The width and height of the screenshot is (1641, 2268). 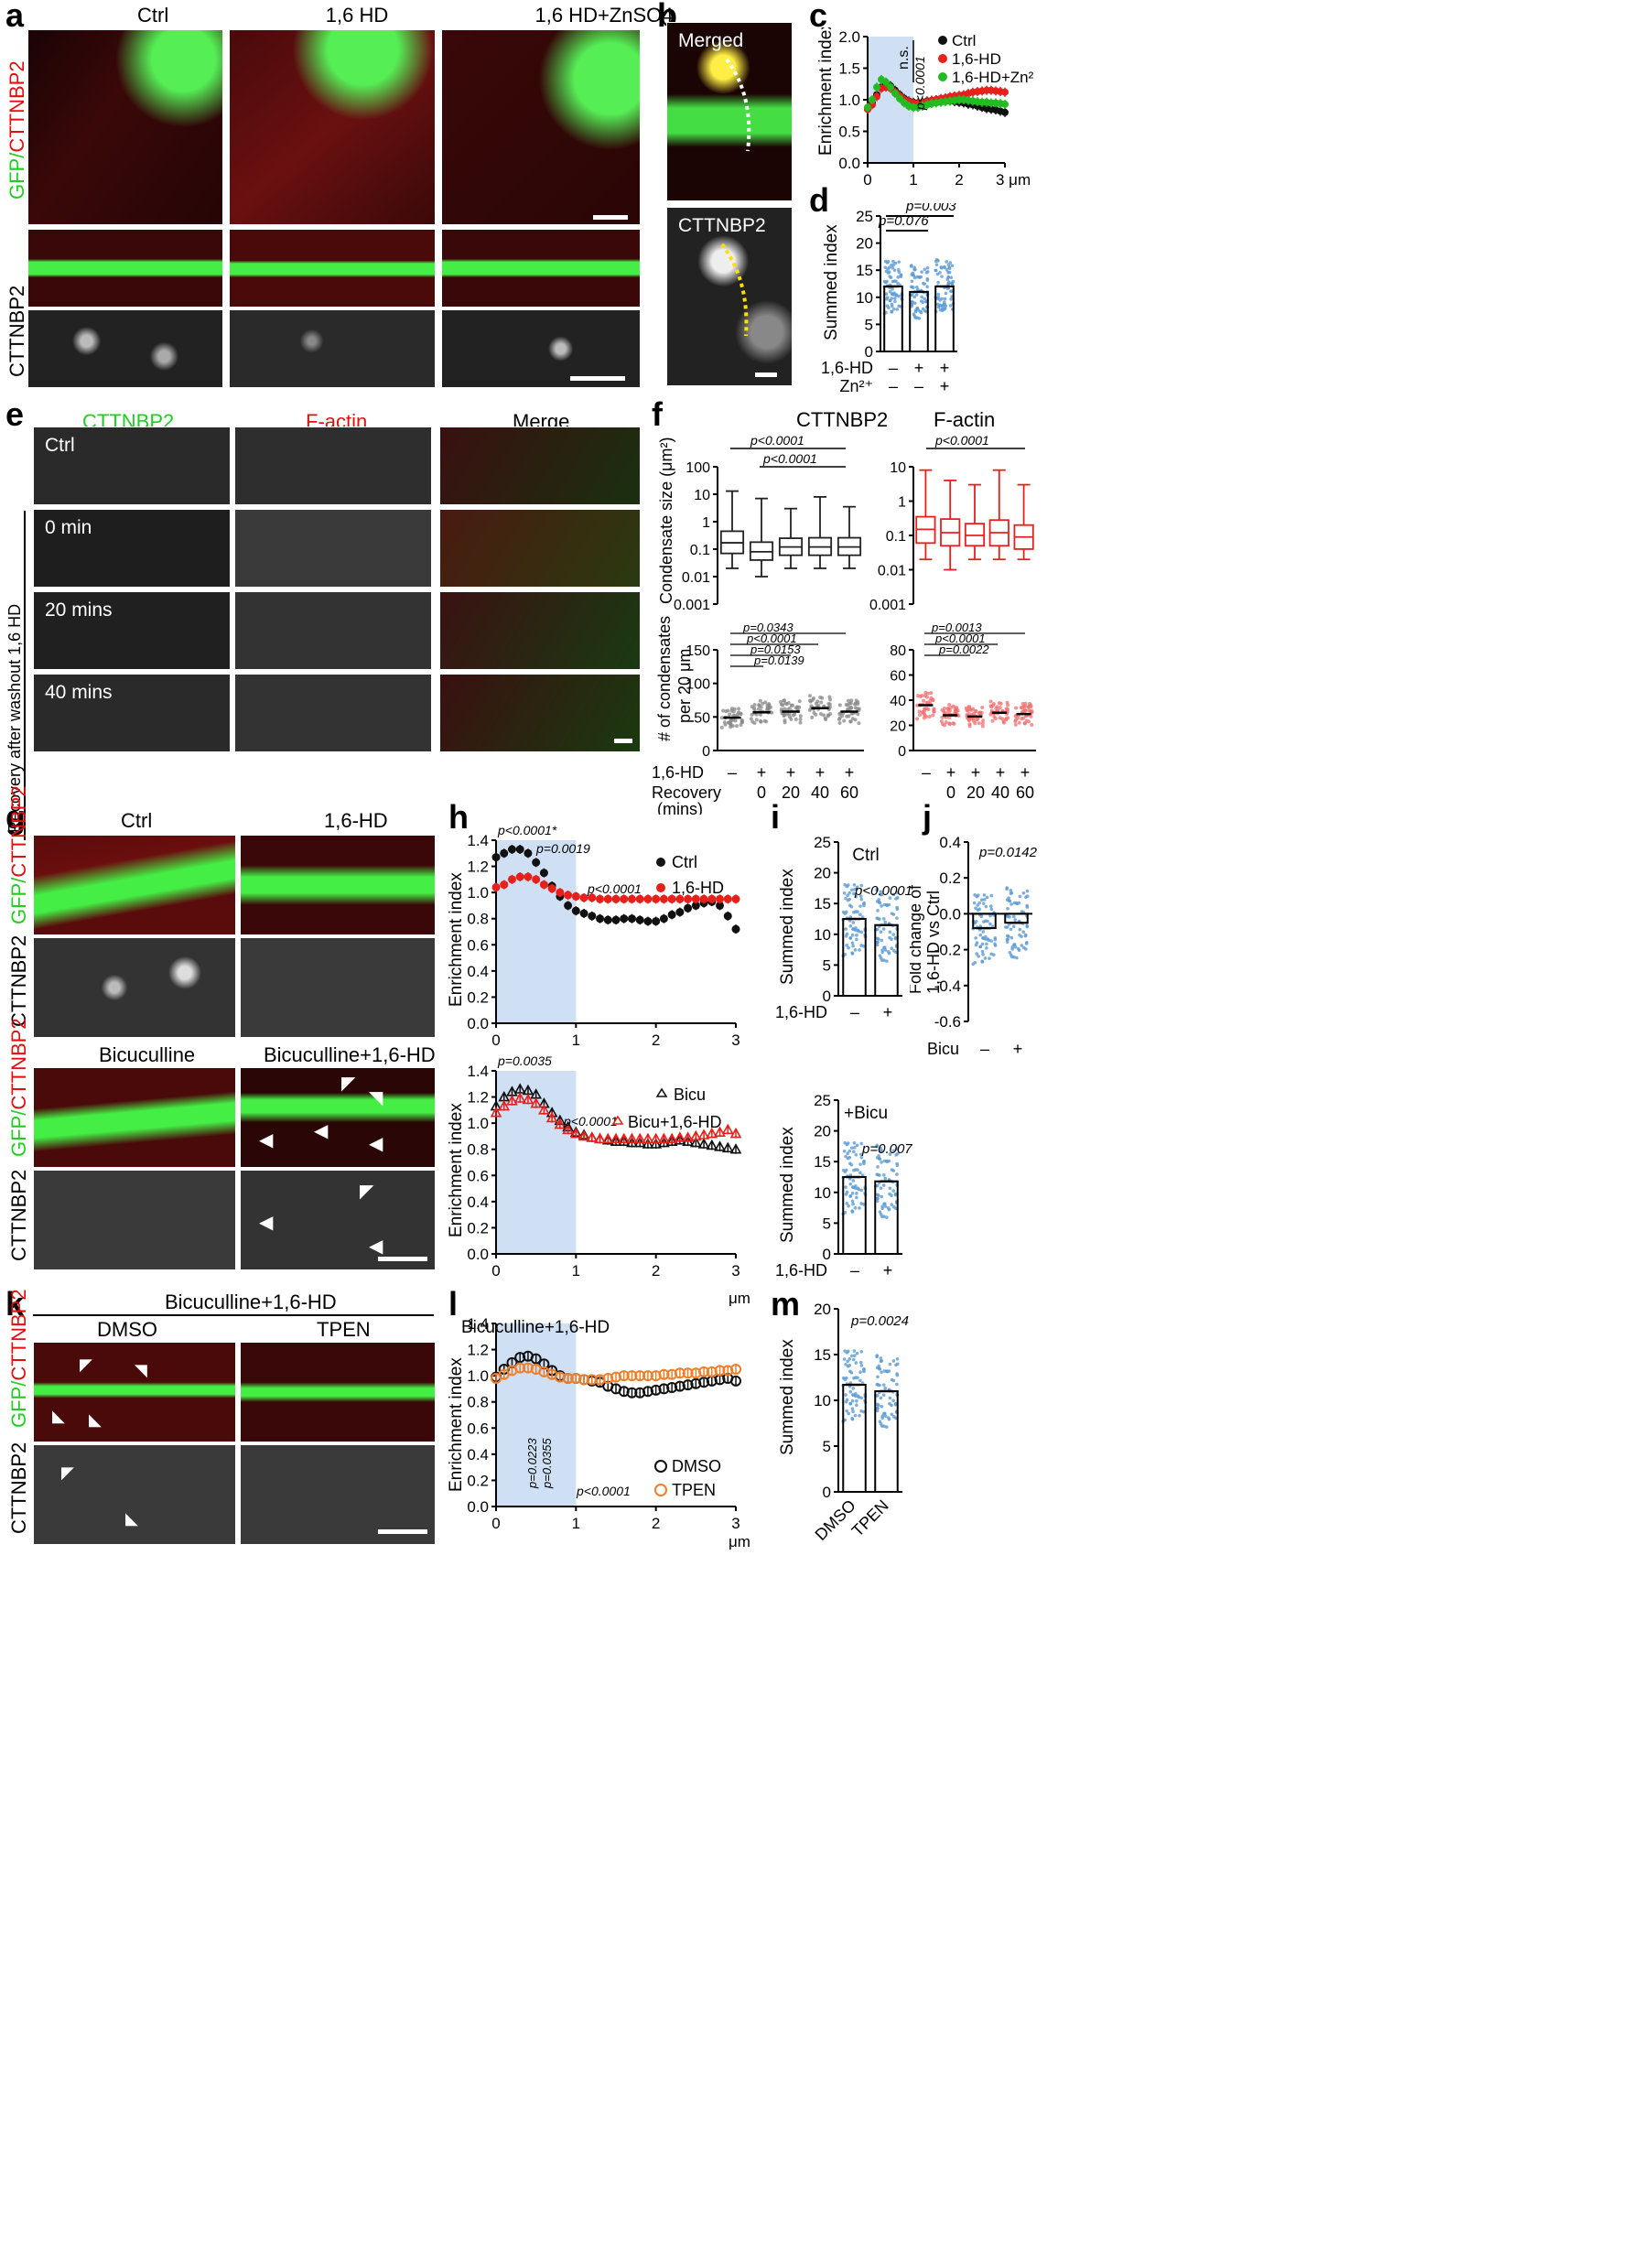 I want to click on arrowhead-icon: ◣, so click(x=59, y=1416).